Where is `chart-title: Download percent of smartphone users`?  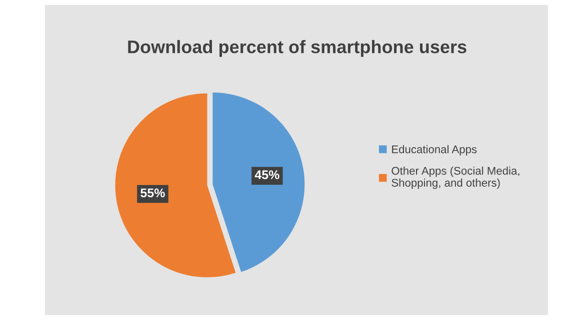
chart-title: Download percent of smartphone users is located at coordinates (297, 48).